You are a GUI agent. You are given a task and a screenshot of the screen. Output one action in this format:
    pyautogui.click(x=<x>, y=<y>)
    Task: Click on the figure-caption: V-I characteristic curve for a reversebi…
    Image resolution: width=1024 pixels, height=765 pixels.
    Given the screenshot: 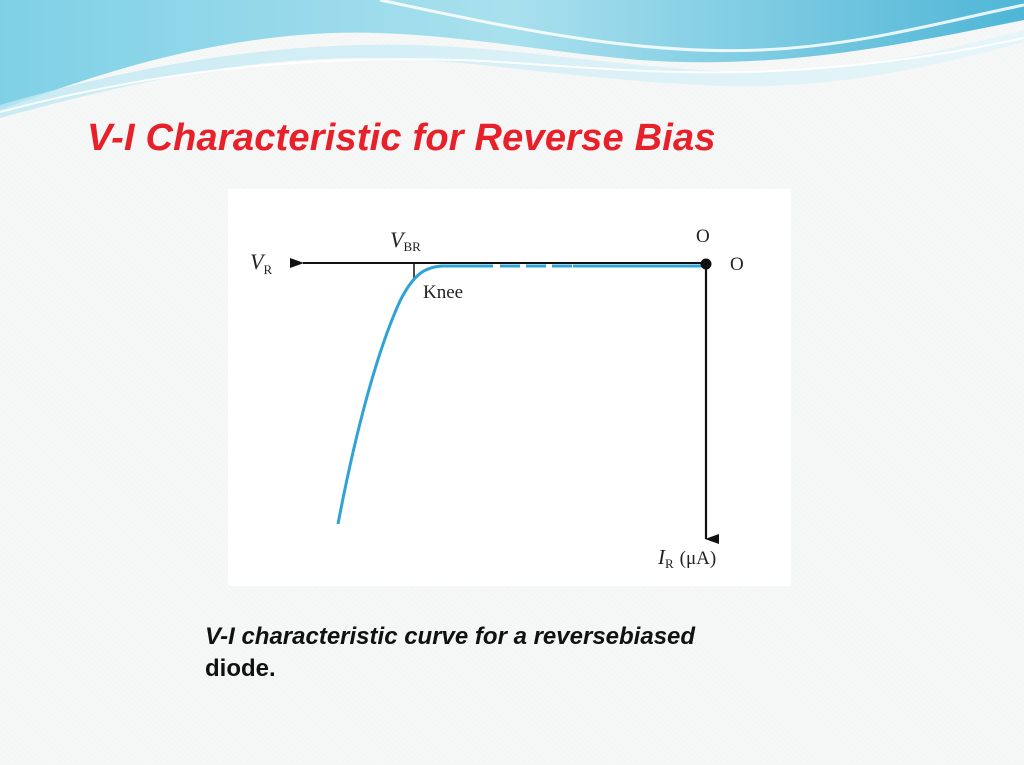 What is the action you would take?
    pyautogui.click(x=535, y=653)
    